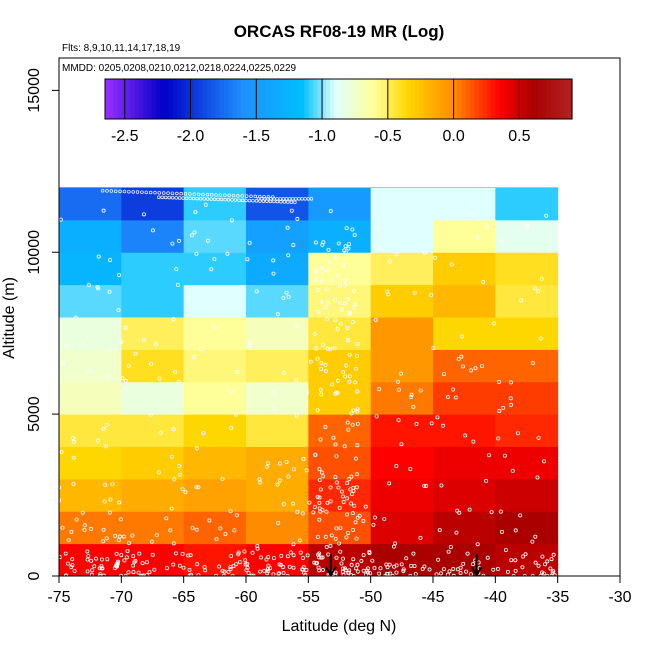 The height and width of the screenshot is (650, 650). What do you see at coordinates (191, 136) in the screenshot?
I see `colorbar-tick-label: -2.0` at bounding box center [191, 136].